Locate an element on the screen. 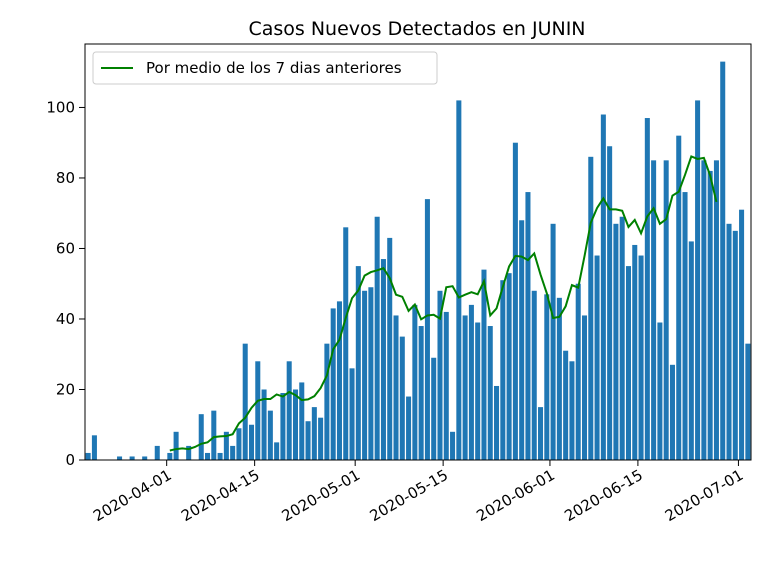 The width and height of the screenshot is (768, 576). x-tick-label: 2020-05-15 is located at coordinates (409, 495).